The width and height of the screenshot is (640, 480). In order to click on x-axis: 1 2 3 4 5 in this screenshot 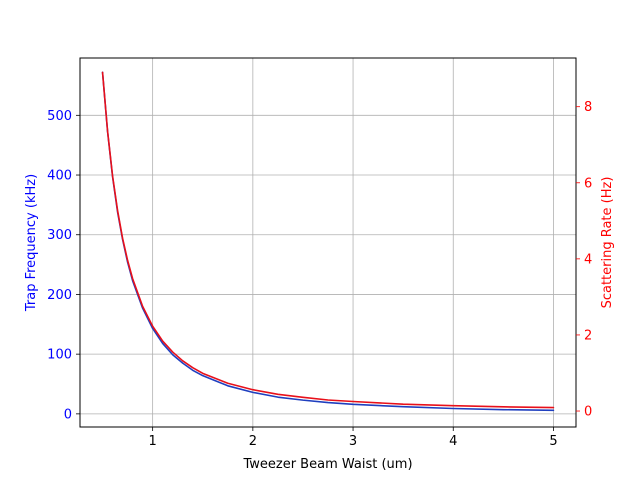, I will do `click(353, 438)`.